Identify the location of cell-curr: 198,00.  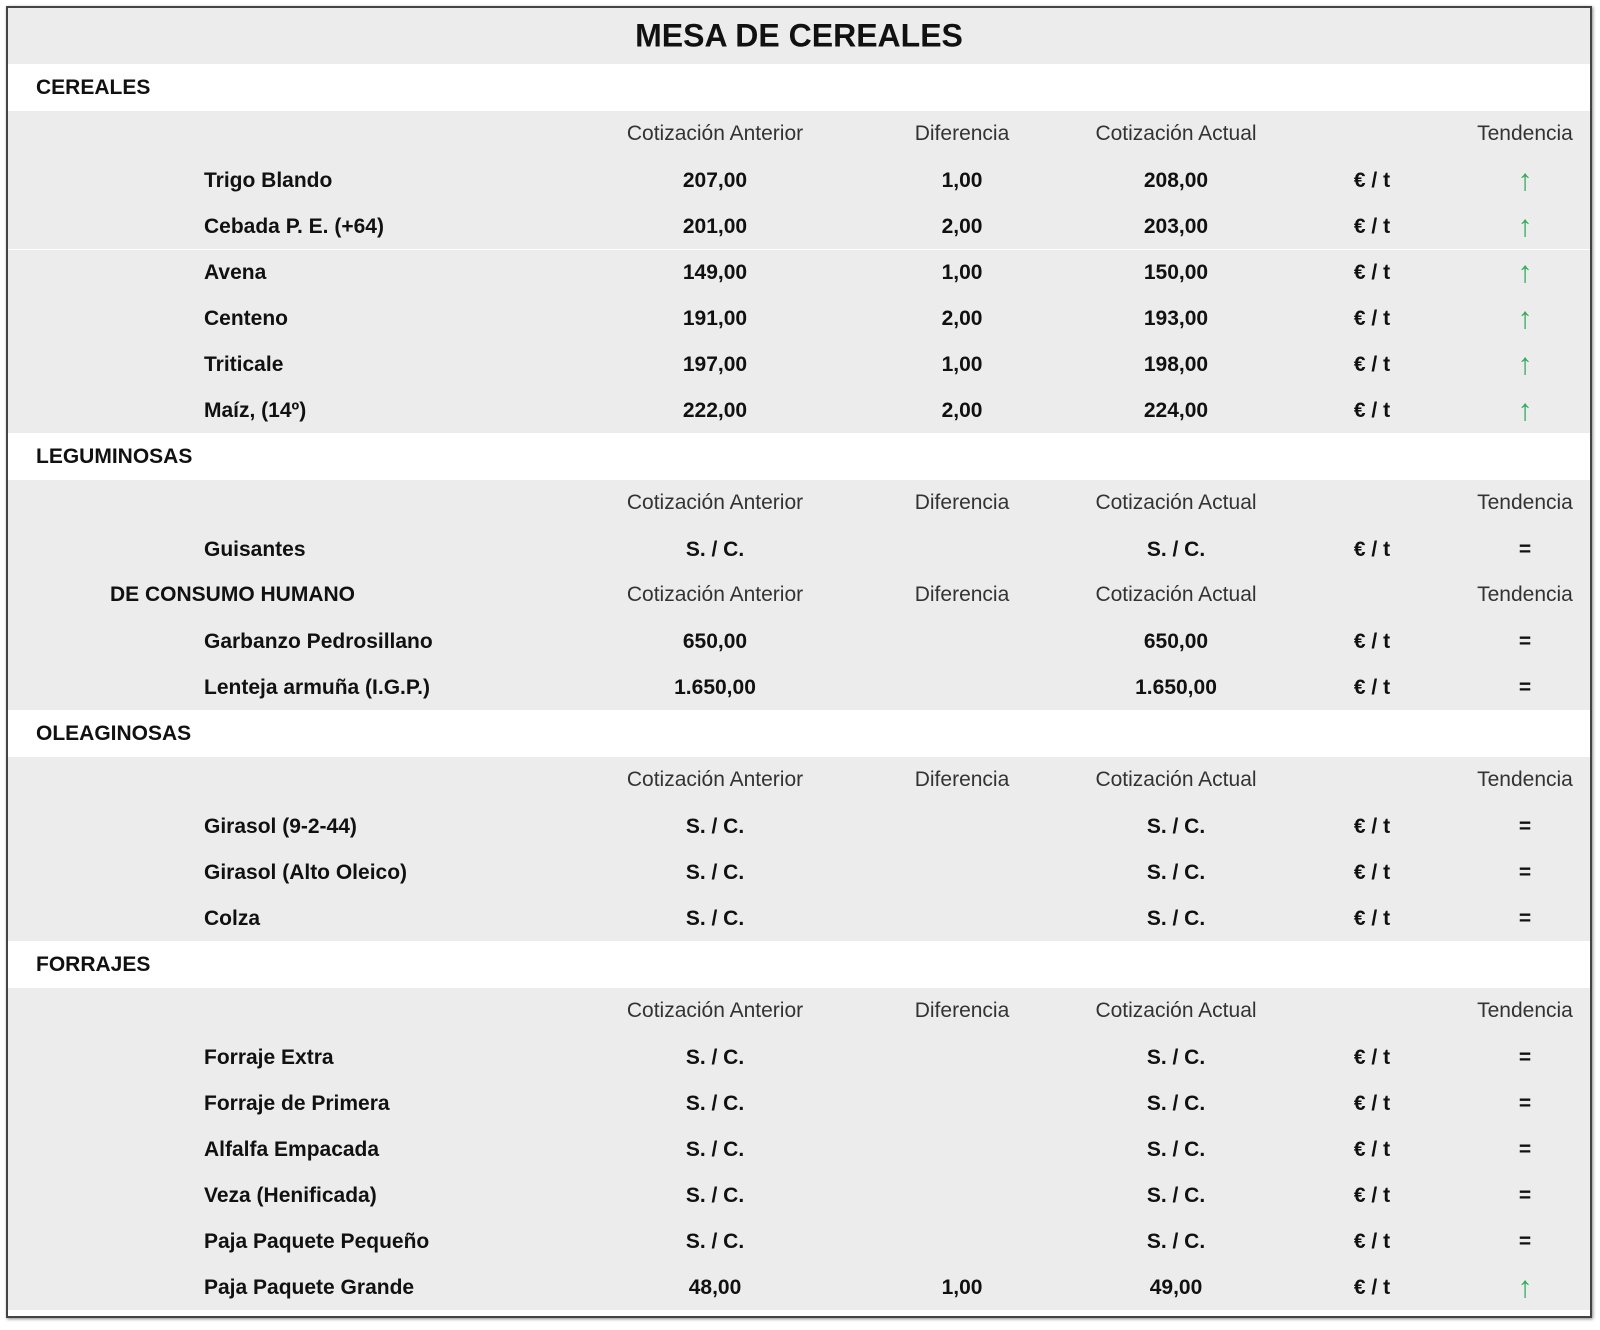
(1176, 364).